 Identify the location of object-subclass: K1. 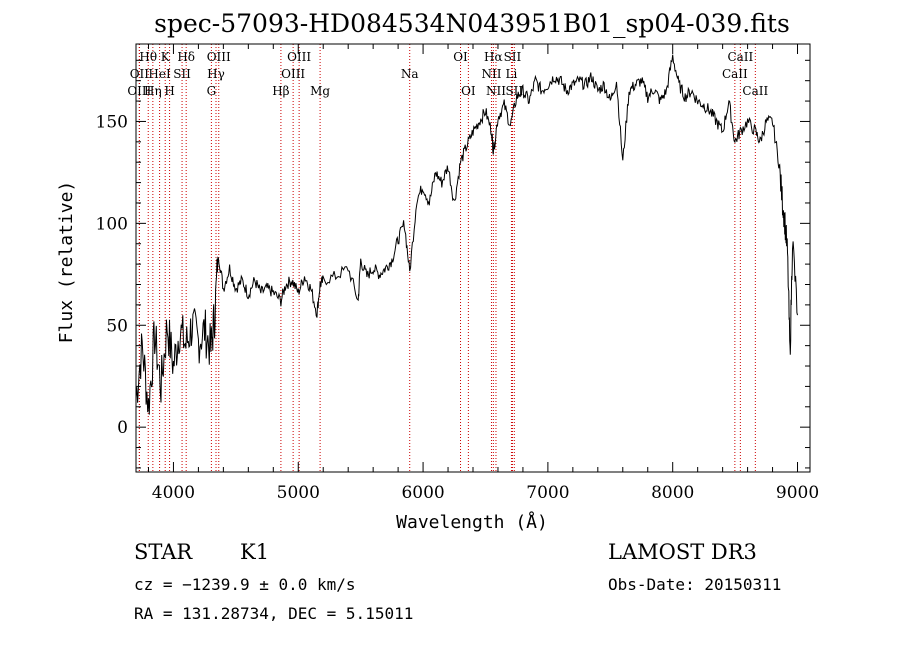
(254, 552).